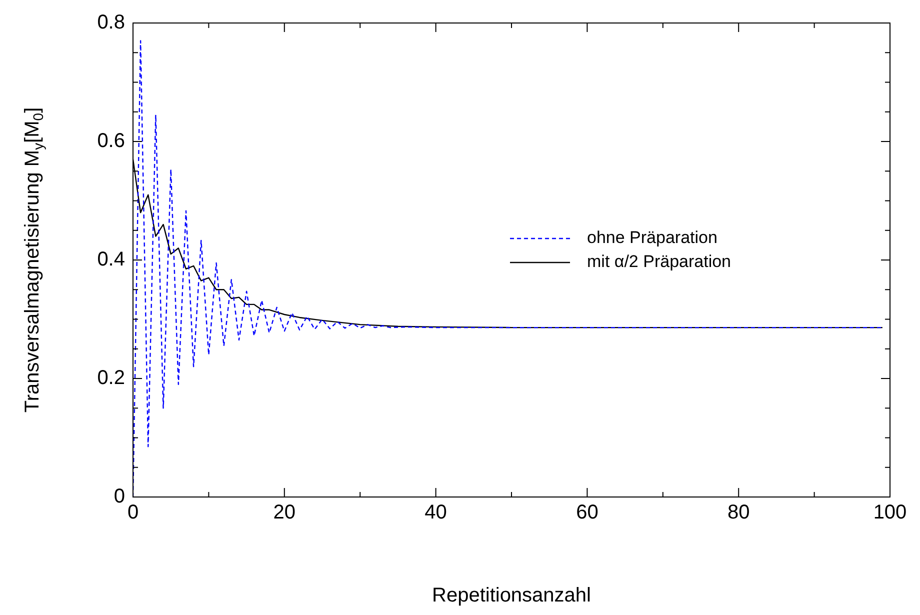 The width and height of the screenshot is (920, 615). I want to click on legend-label: mit α/2 Präparation, so click(659, 262).